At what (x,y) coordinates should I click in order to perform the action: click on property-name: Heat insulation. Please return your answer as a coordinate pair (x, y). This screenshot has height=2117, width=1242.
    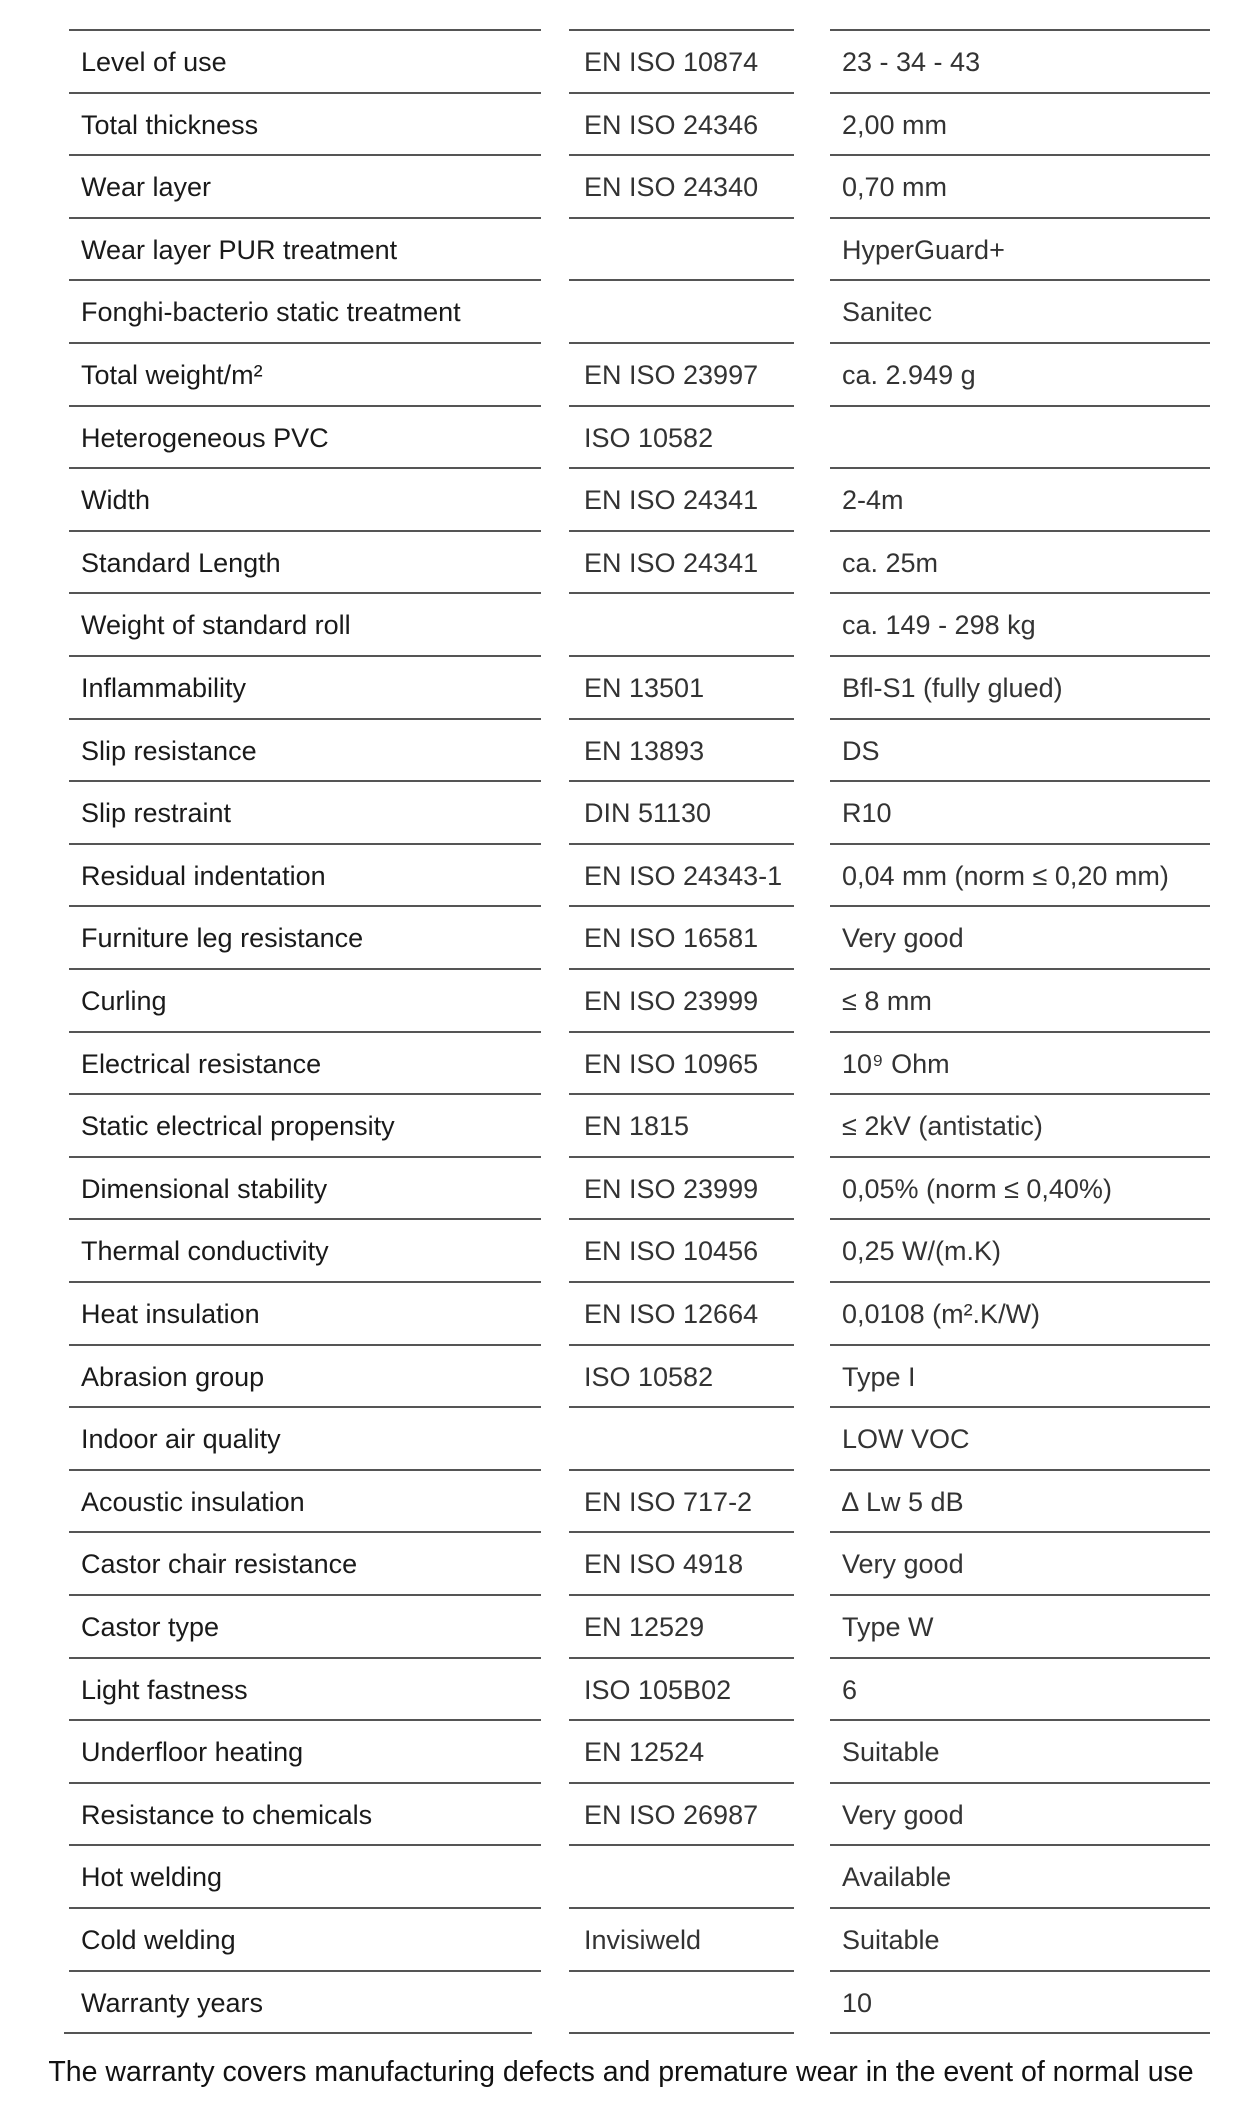
    Looking at the image, I should click on (170, 1314).